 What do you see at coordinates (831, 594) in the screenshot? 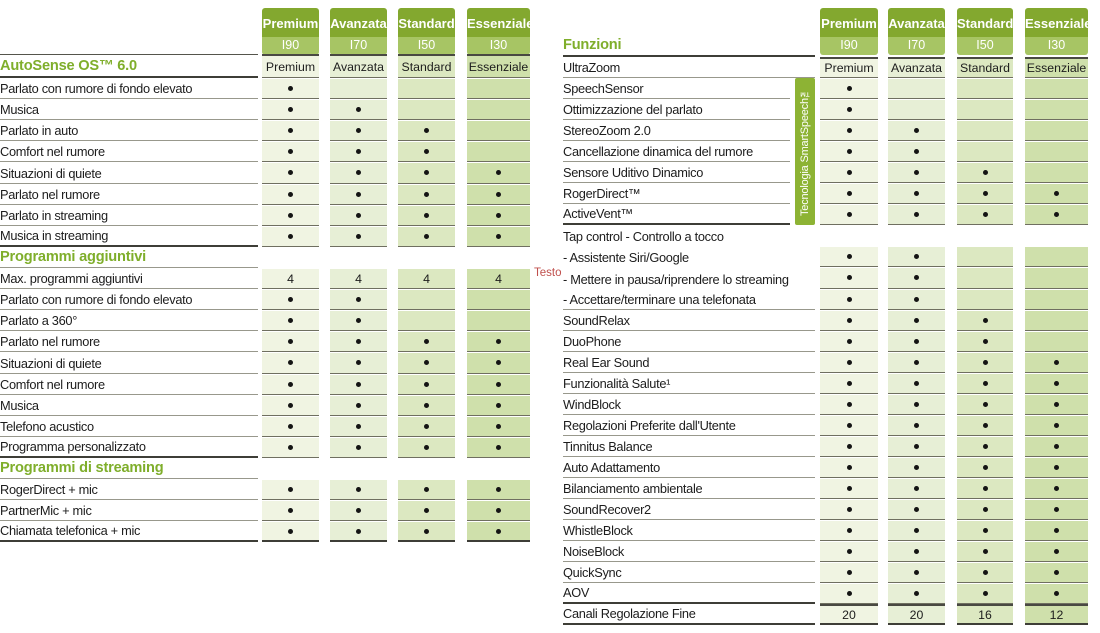
I see `table-row: AOV` at bounding box center [831, 594].